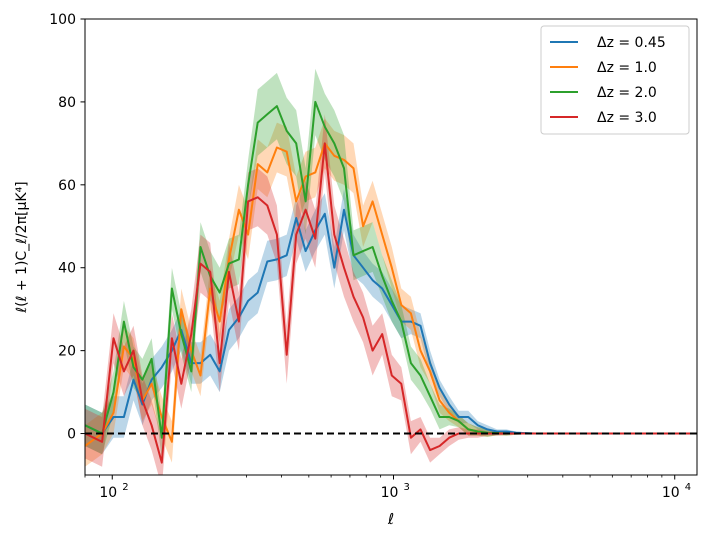 The height and width of the screenshot is (542, 709). What do you see at coordinates (67, 186) in the screenshot?
I see `y-tick-label: 60` at bounding box center [67, 186].